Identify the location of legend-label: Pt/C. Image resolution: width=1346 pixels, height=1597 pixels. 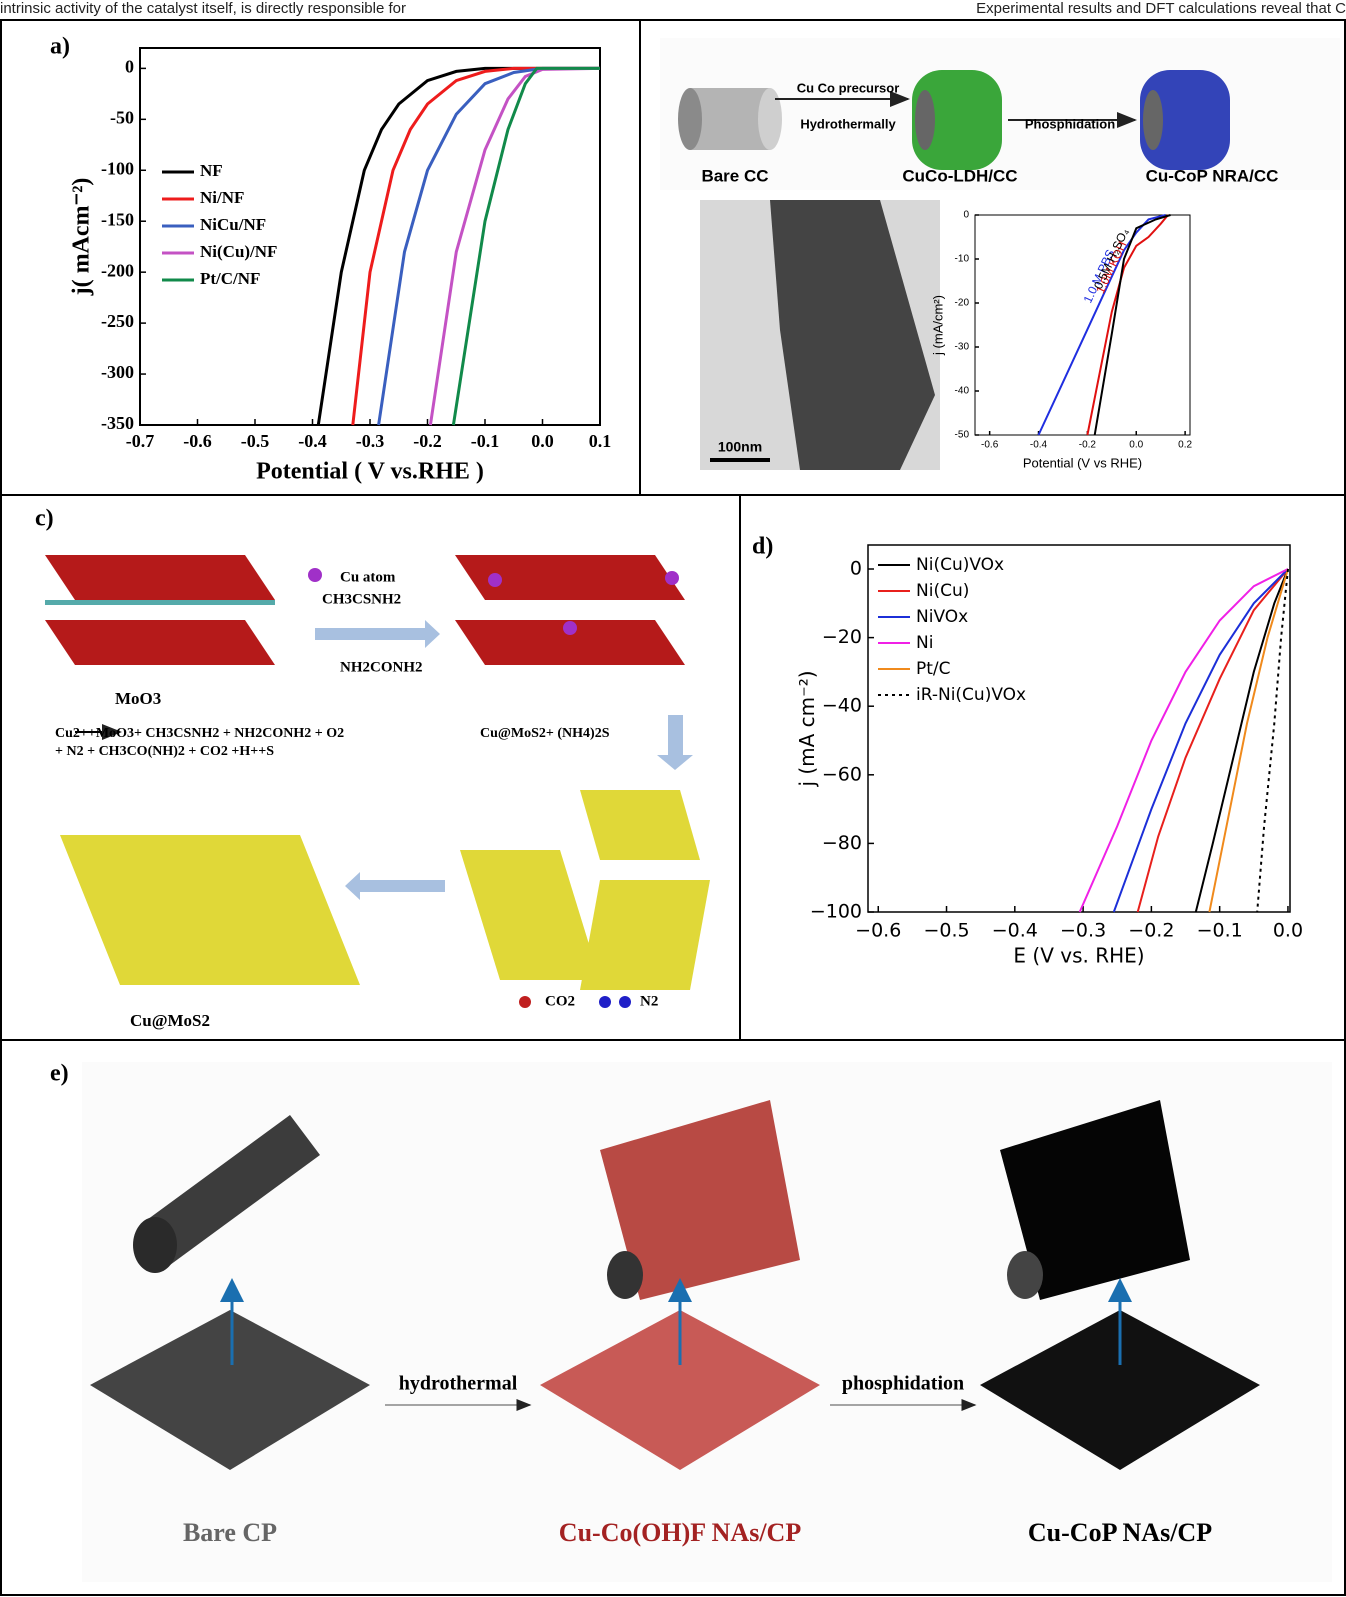
(933, 669).